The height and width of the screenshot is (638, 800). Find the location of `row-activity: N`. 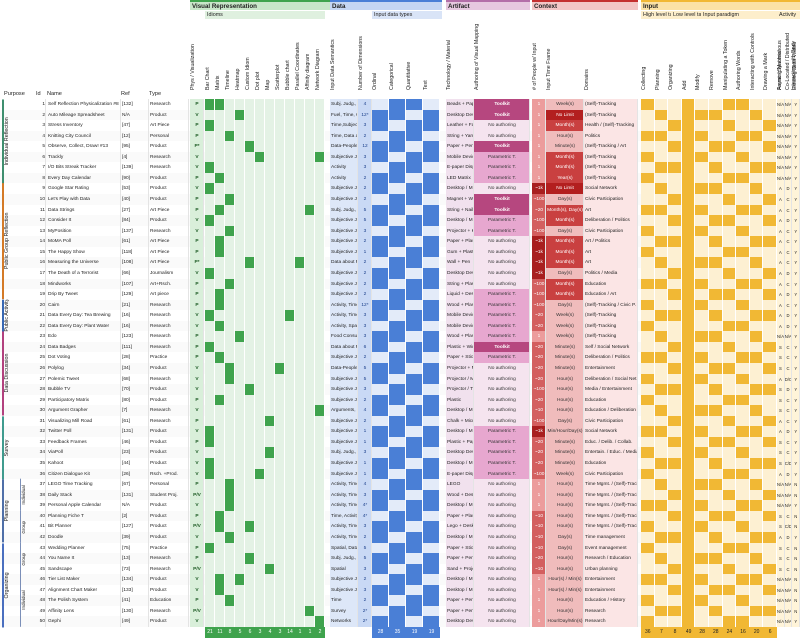

row-activity: N is located at coordinates (796, 590).